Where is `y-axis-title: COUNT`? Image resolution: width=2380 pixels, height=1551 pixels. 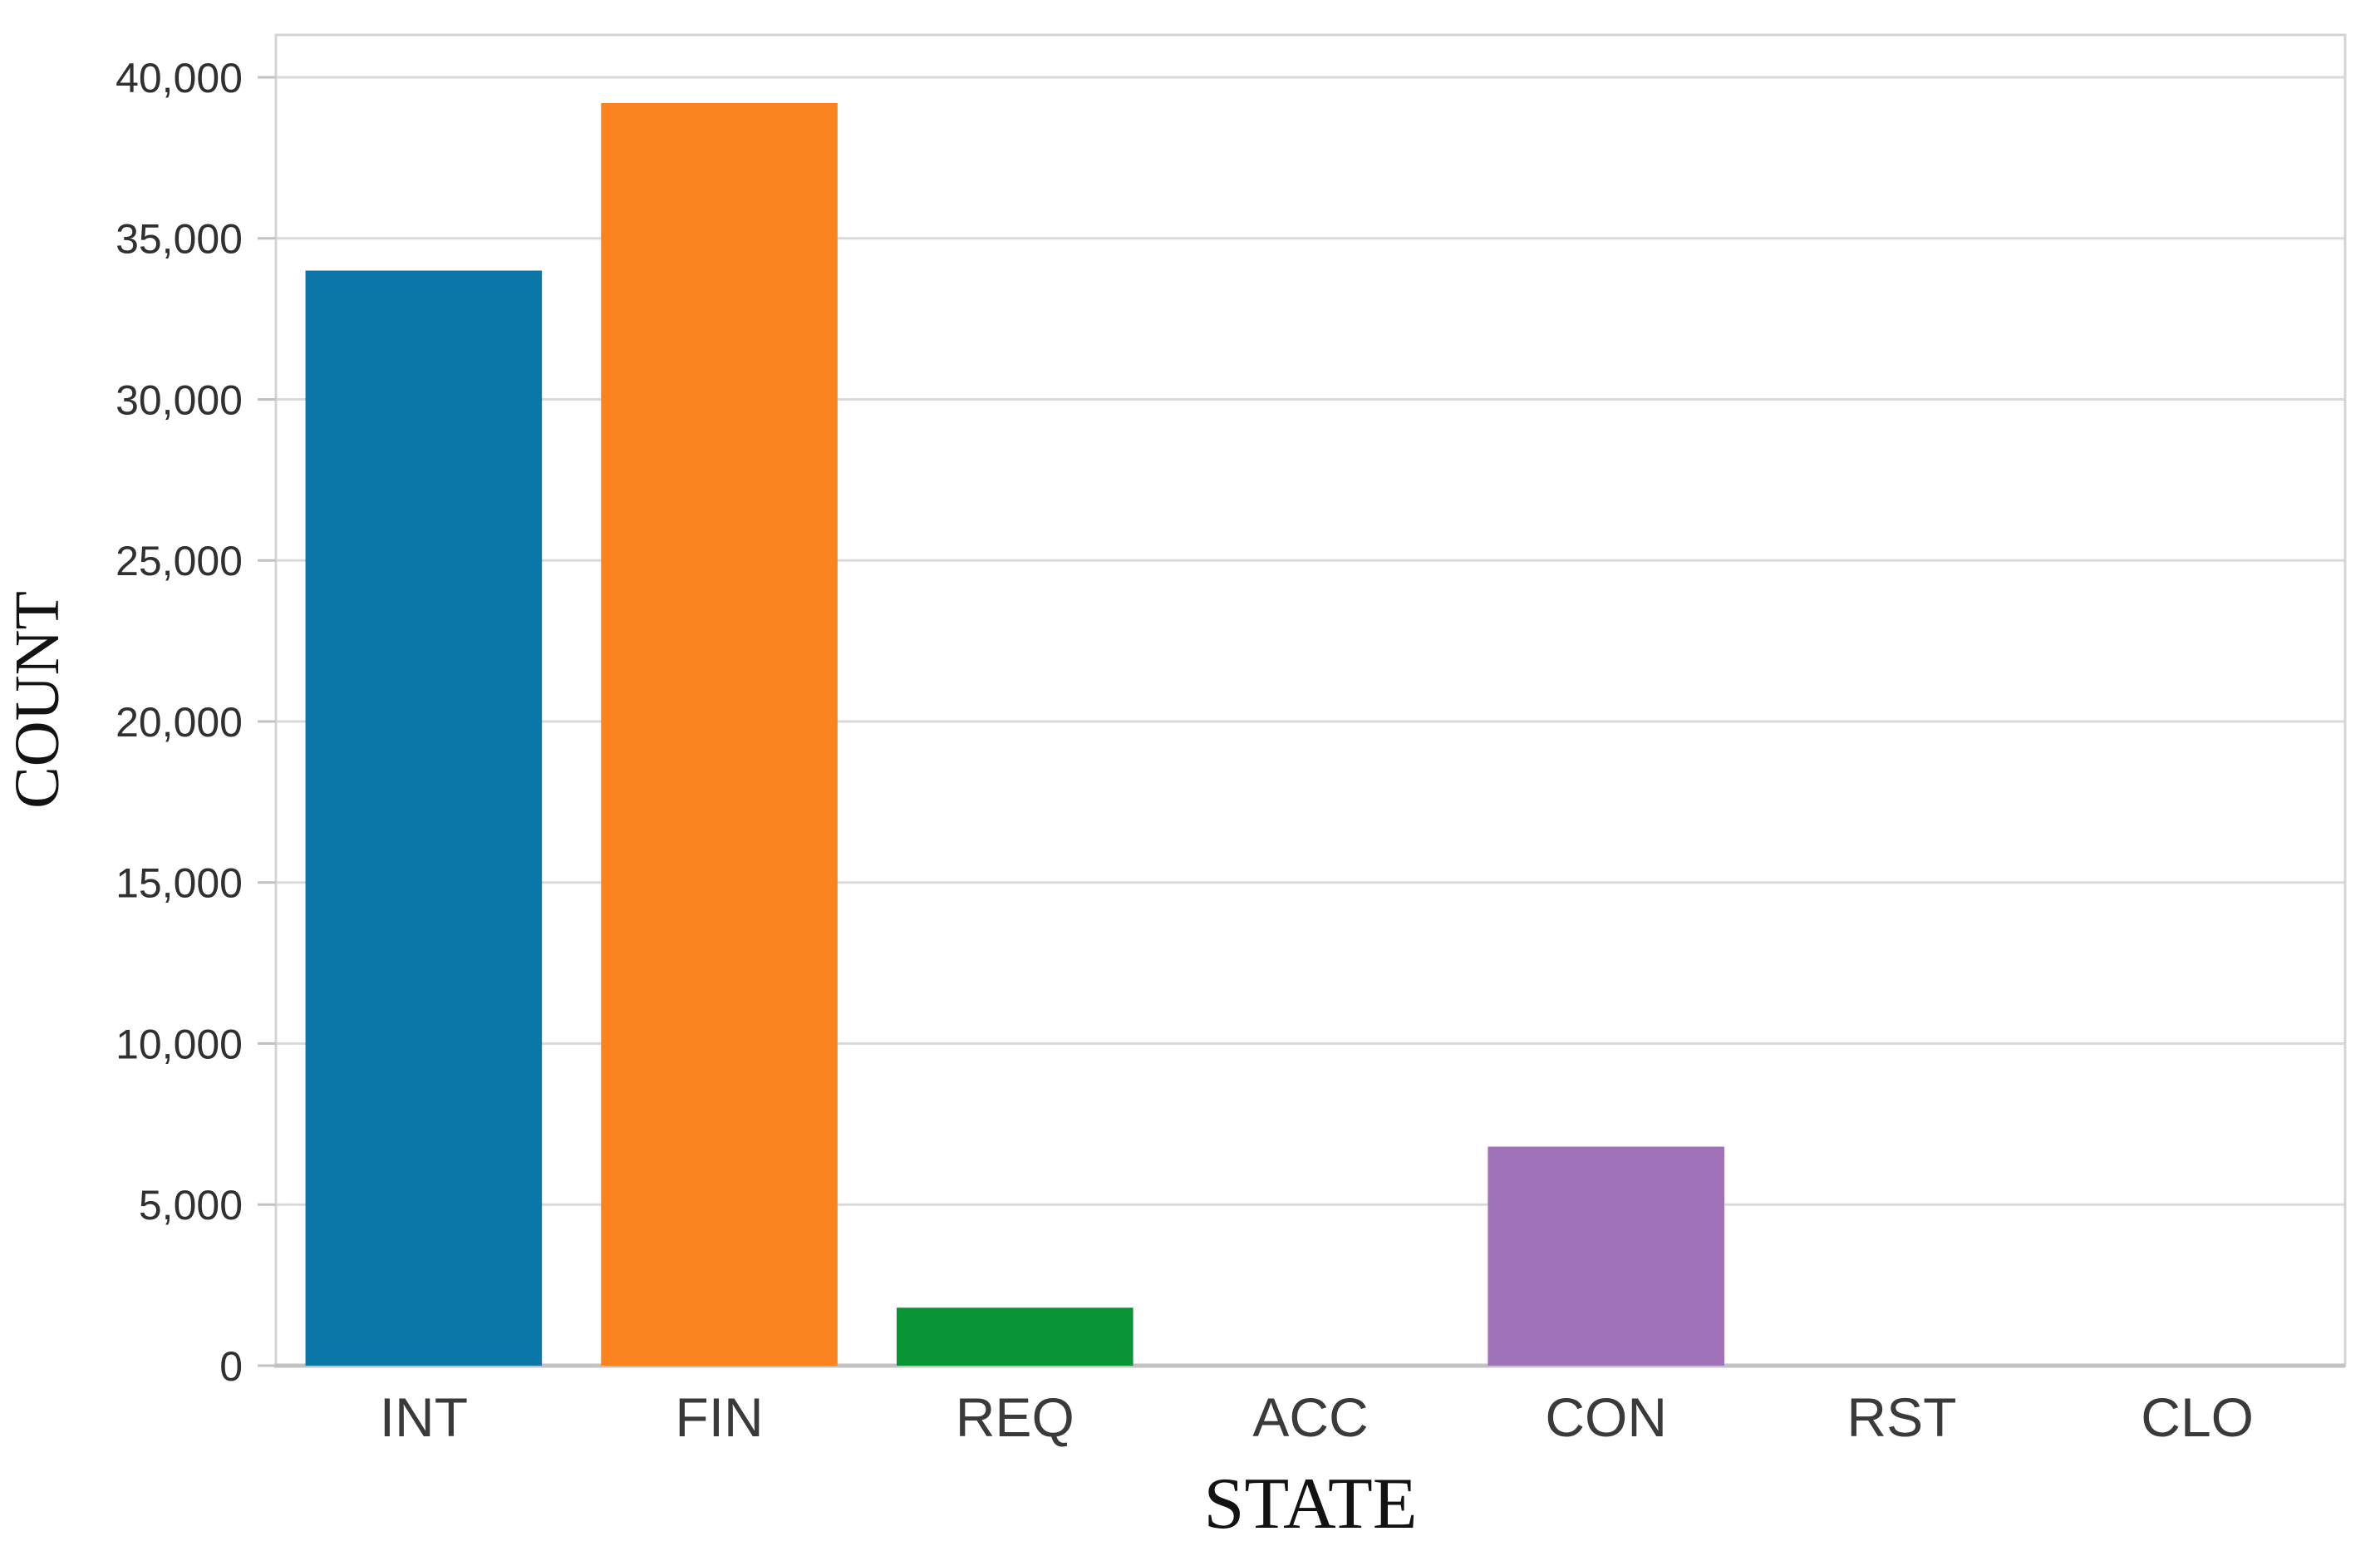 y-axis-title: COUNT is located at coordinates (37, 700).